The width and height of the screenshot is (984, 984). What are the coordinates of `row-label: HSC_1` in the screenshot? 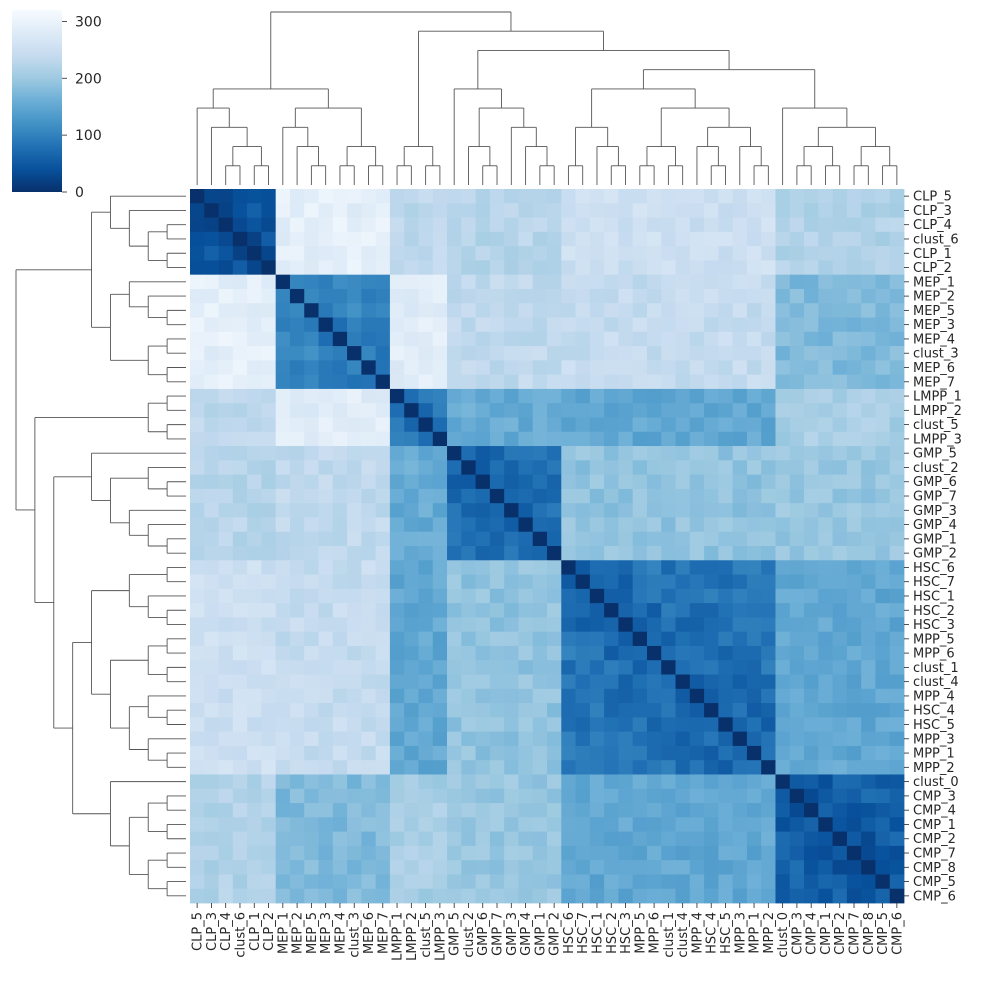 It's located at (934, 596).